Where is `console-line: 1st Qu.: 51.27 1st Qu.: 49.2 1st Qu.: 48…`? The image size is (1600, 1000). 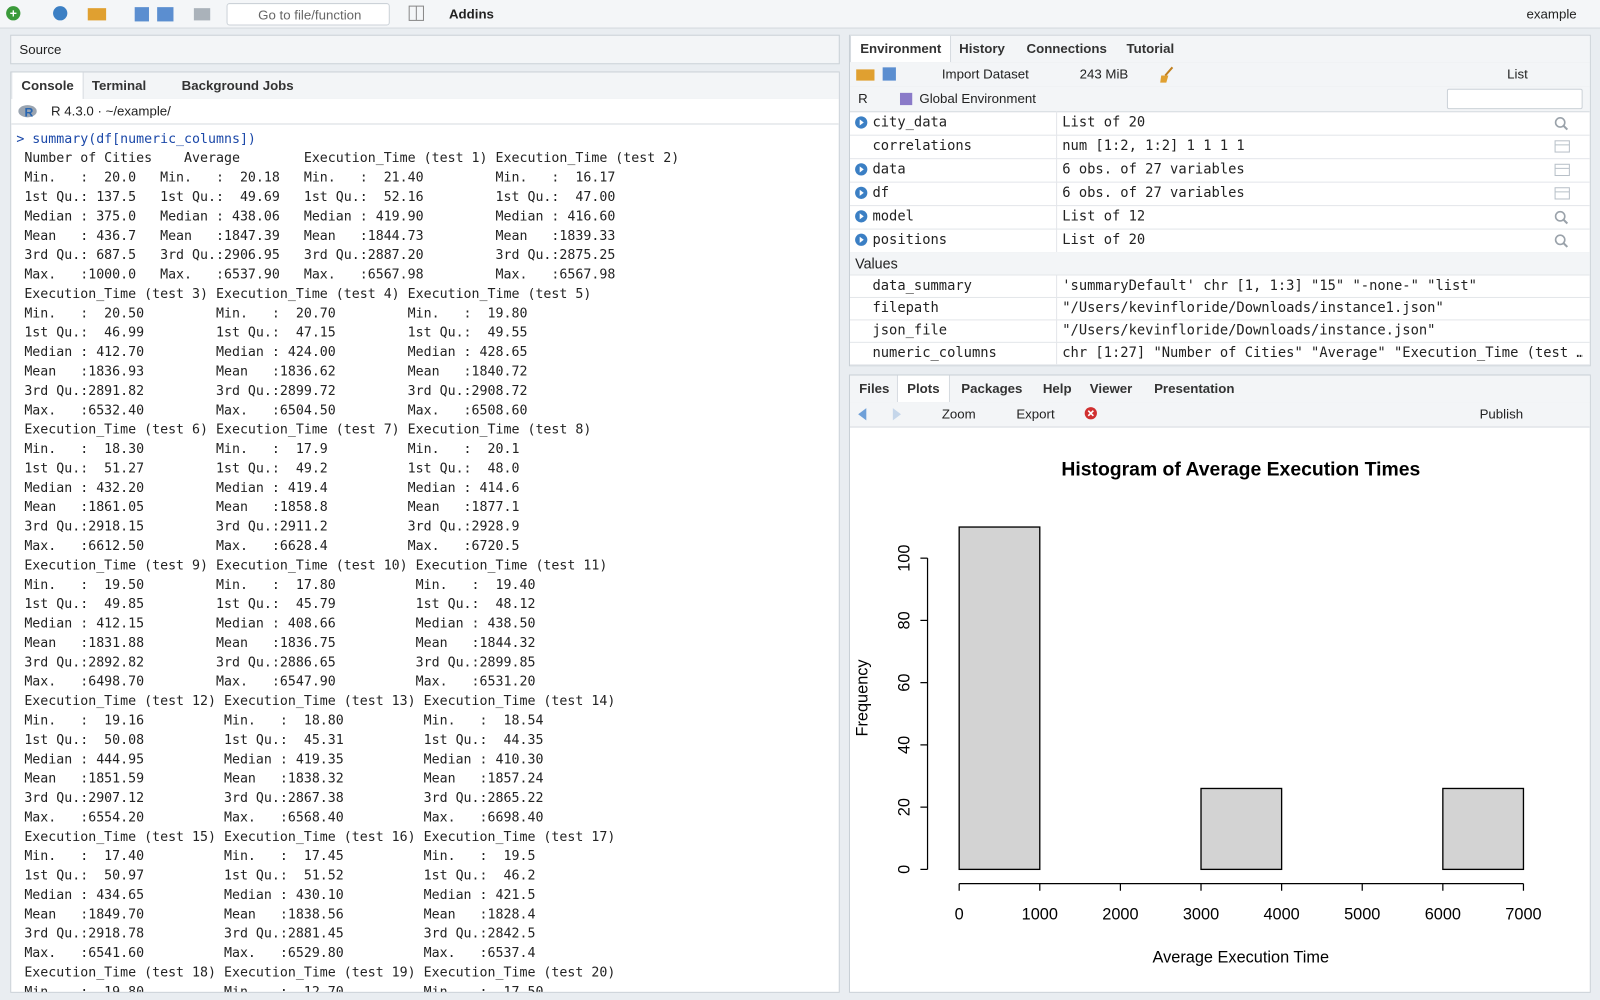 console-line: 1st Qu.: 51.27 1st Qu.: 49.2 1st Qu.: 48… is located at coordinates (268, 469).